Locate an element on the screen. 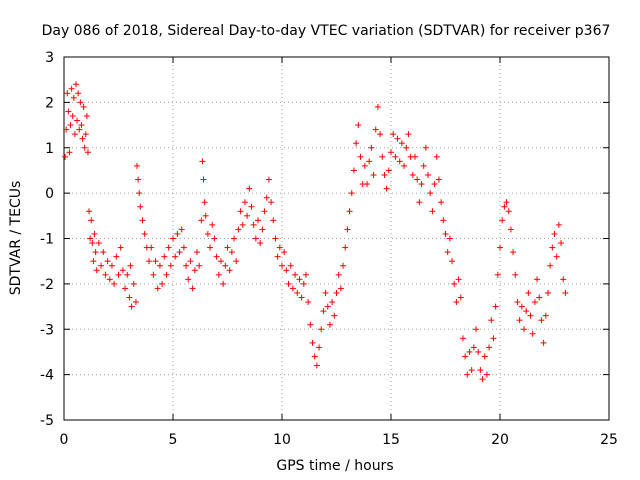 This screenshot has width=640, height=480. y-tick-label: 0 is located at coordinates (49, 194).